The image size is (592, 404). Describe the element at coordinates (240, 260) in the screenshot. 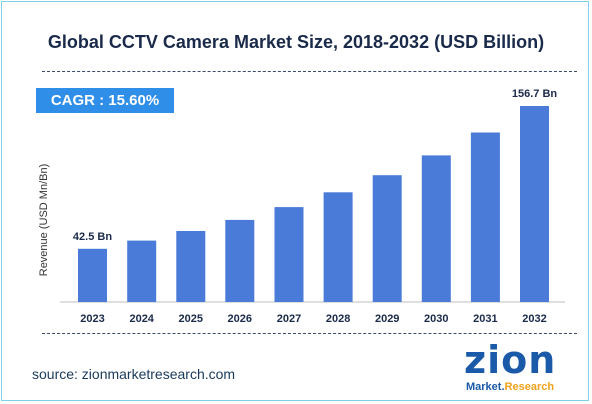

I see `bar-2026` at that location.